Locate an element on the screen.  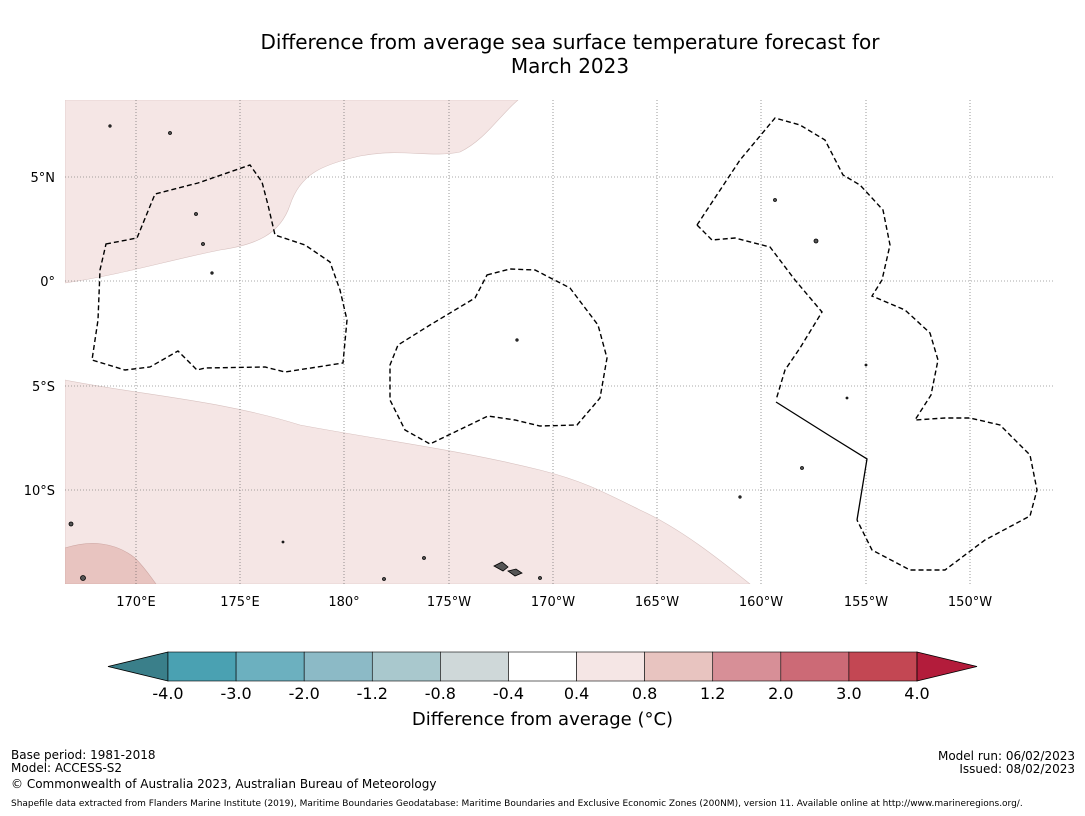
island-s-b is located at coordinates (540, 578).